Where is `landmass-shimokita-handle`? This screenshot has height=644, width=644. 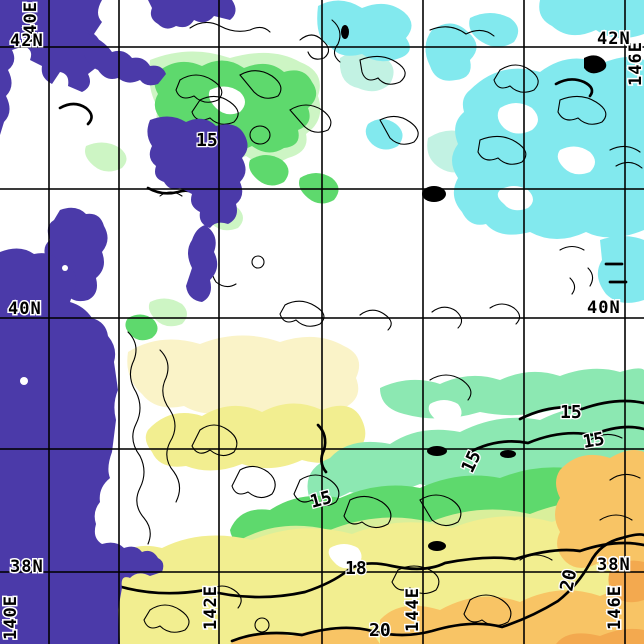 landmass-shimokita-handle is located at coordinates (202, 263).